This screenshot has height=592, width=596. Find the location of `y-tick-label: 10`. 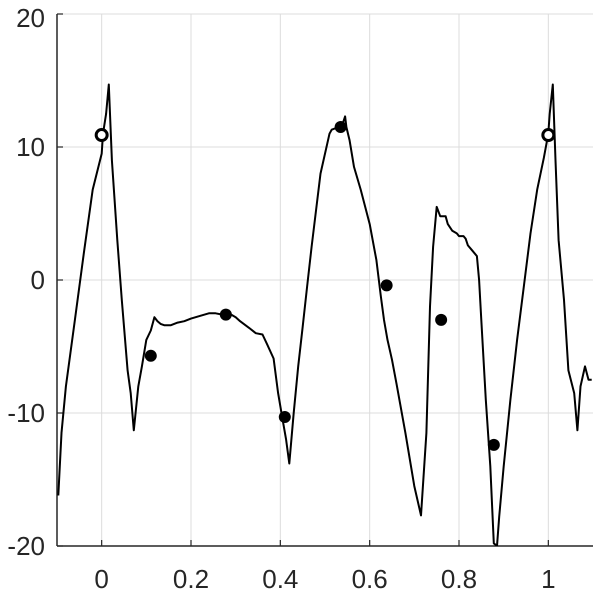

y-tick-label: 10 is located at coordinates (30, 147).